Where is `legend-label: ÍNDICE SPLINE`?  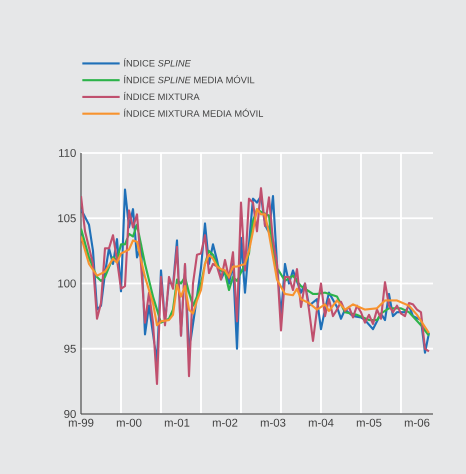
legend-label: ÍNDICE SPLINE is located at coordinates (157, 62).